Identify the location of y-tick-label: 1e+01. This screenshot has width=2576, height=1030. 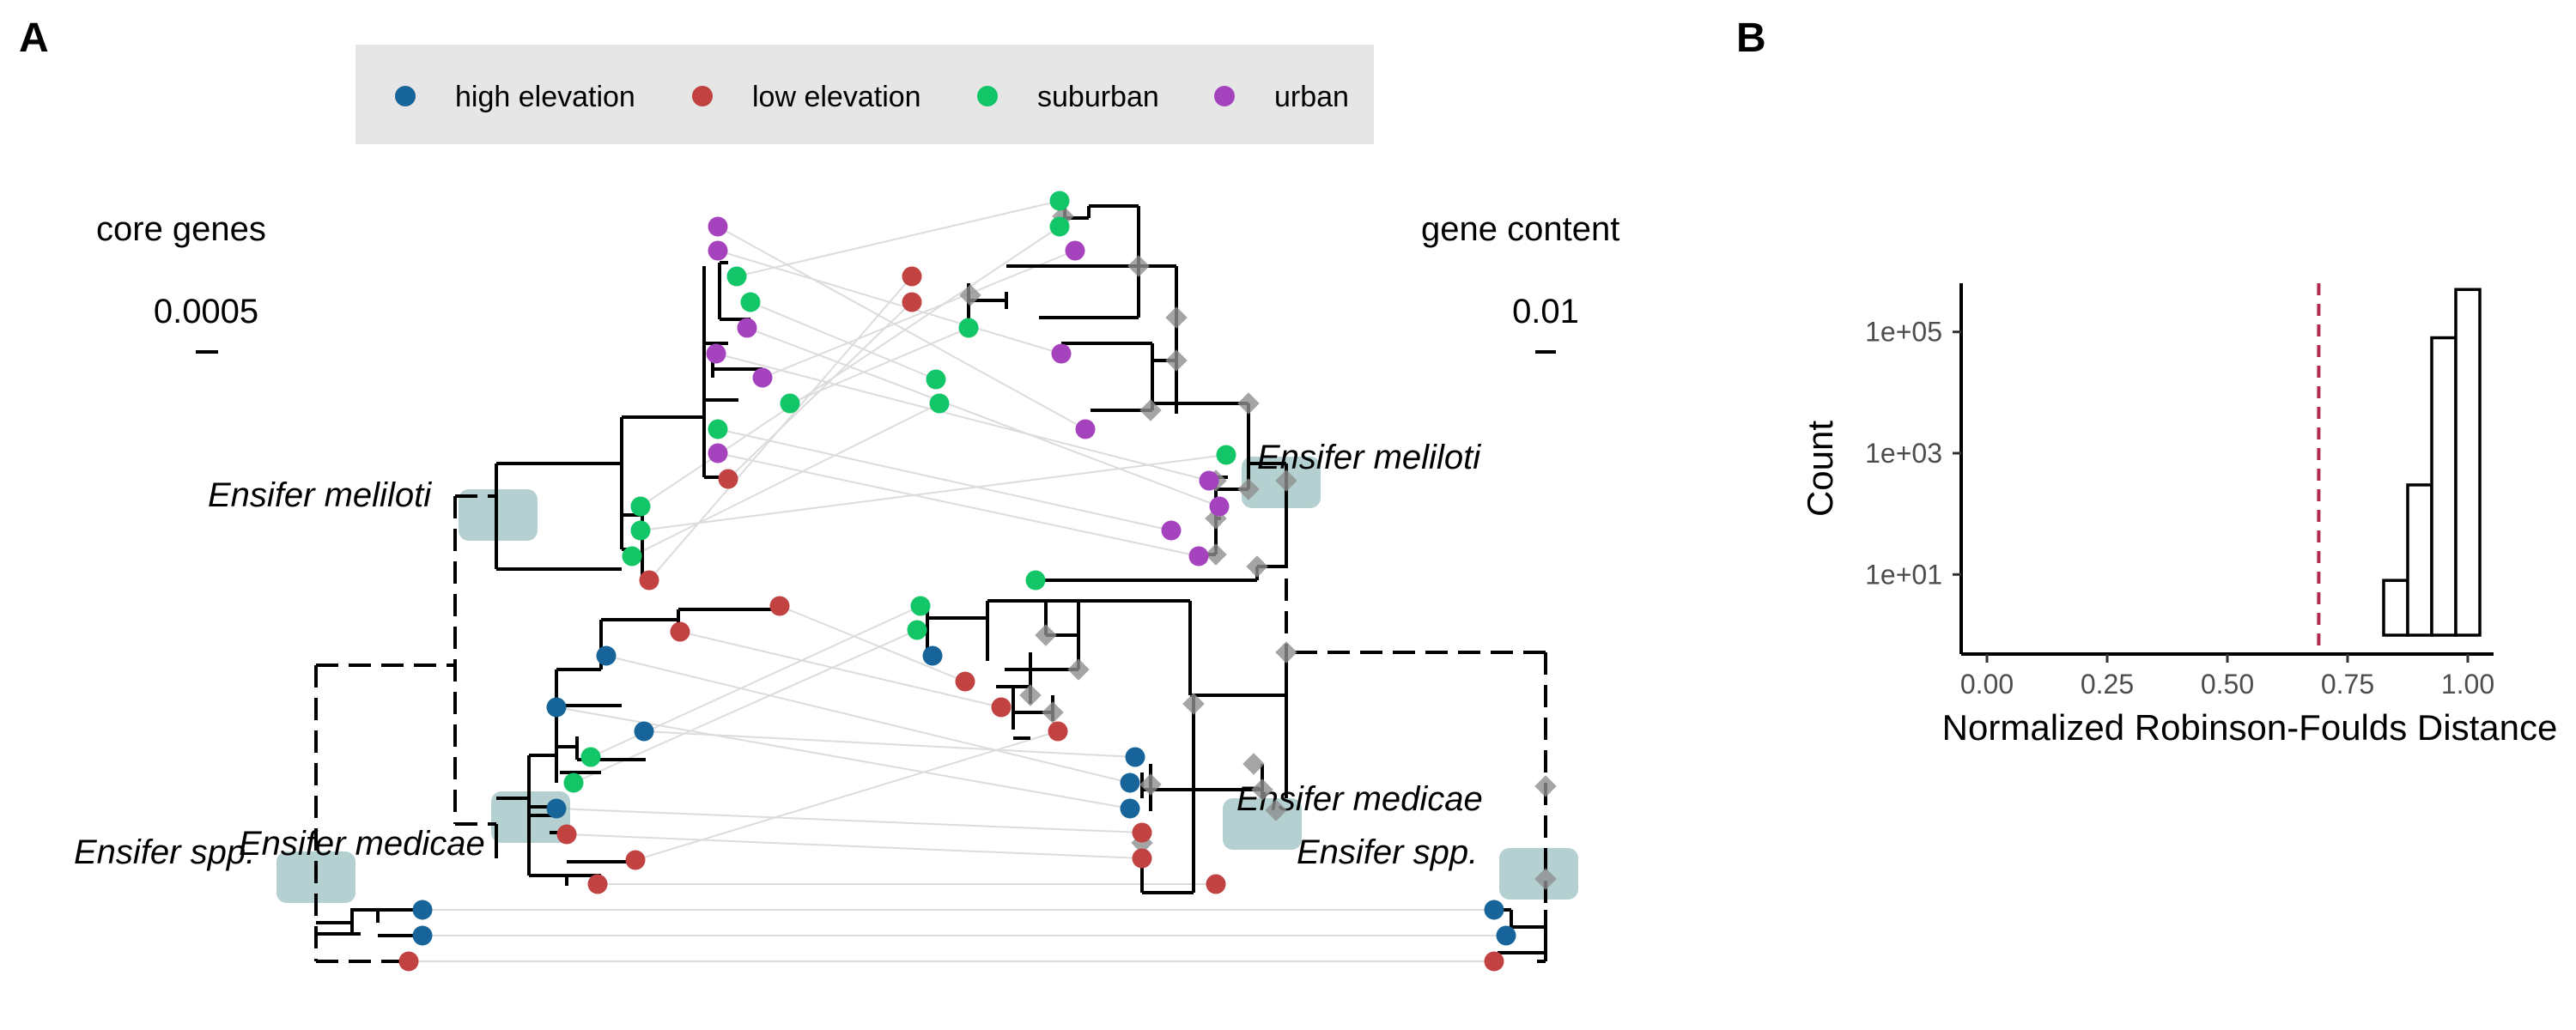
(1903, 574).